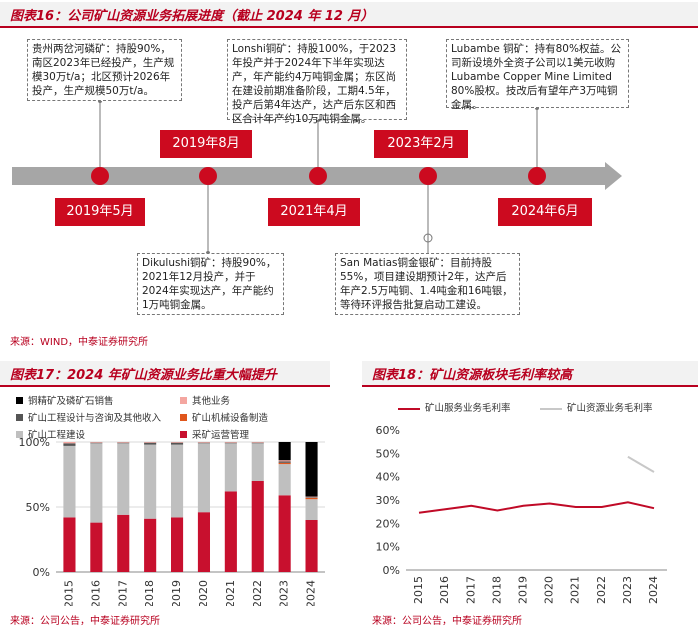 The height and width of the screenshot is (631, 700). Describe the element at coordinates (388, 477) in the screenshot. I see `y-tick-label: 40%` at that location.